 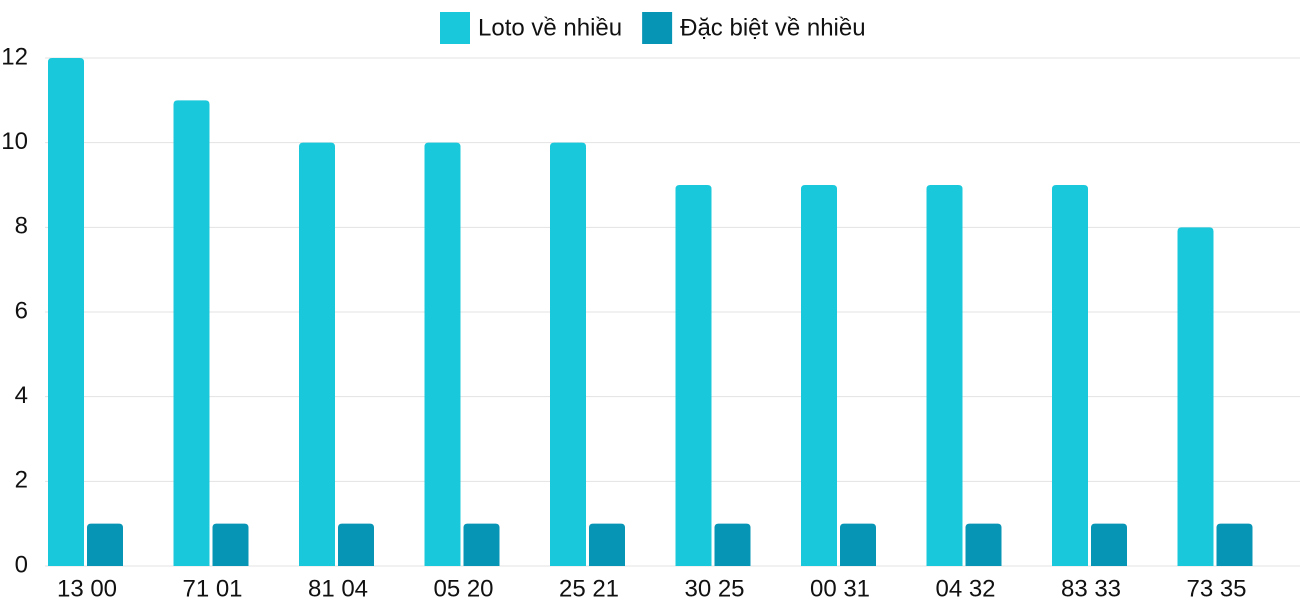 What do you see at coordinates (21, 226) in the screenshot?
I see `y-tick-label: 8` at bounding box center [21, 226].